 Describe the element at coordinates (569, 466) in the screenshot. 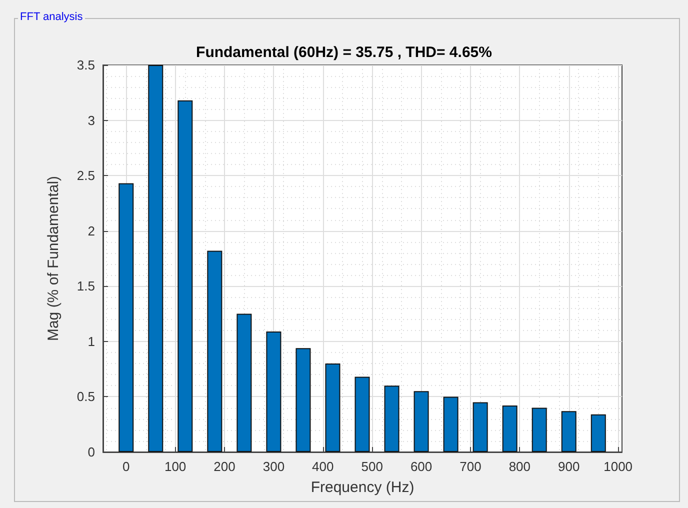

I see `x-tick-label: 900` at that location.